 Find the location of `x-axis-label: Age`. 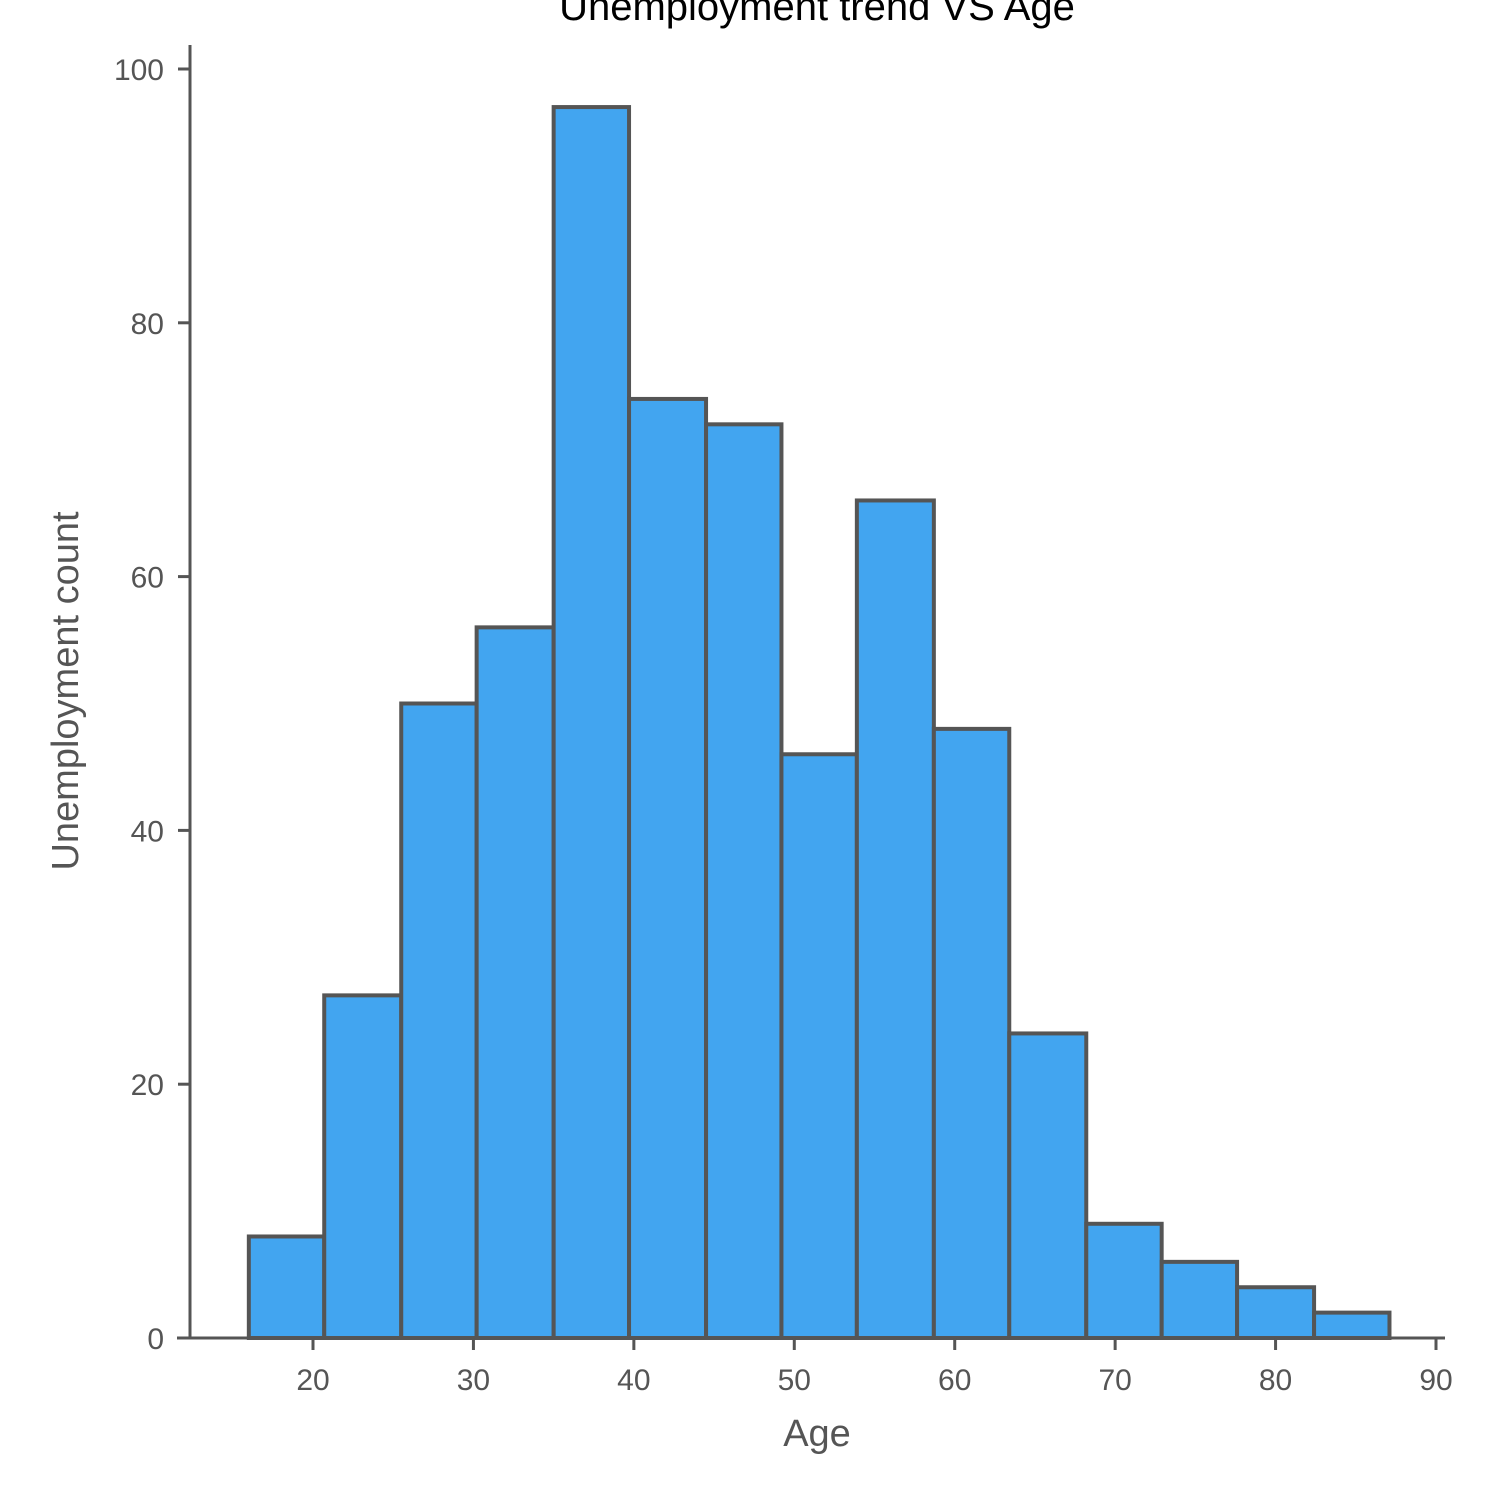

x-axis-label: Age is located at coordinates (817, 1434).